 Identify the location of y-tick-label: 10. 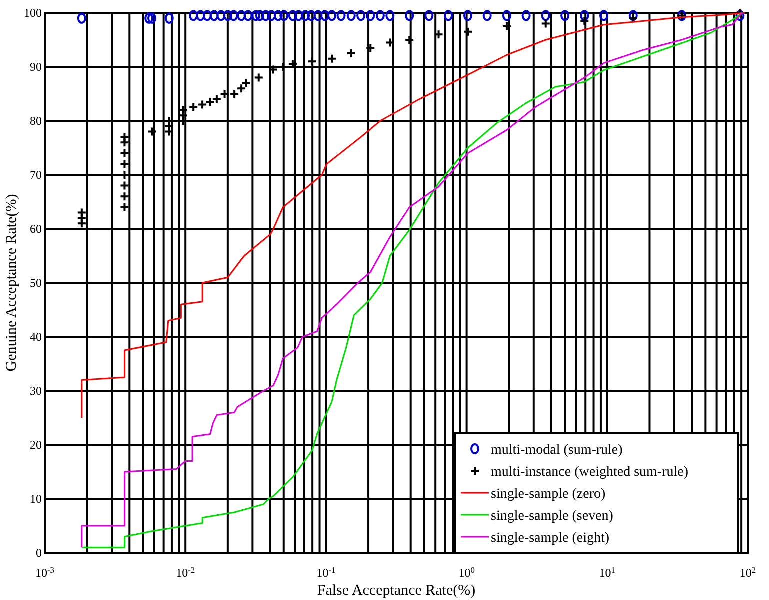
(36, 499).